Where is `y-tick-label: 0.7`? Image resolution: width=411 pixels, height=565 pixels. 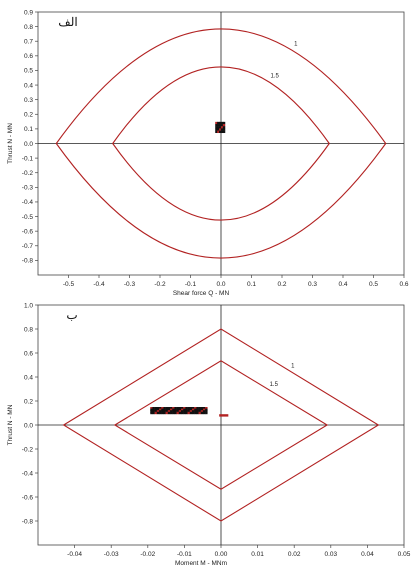 y-tick-label: 0.7 is located at coordinates (28, 42).